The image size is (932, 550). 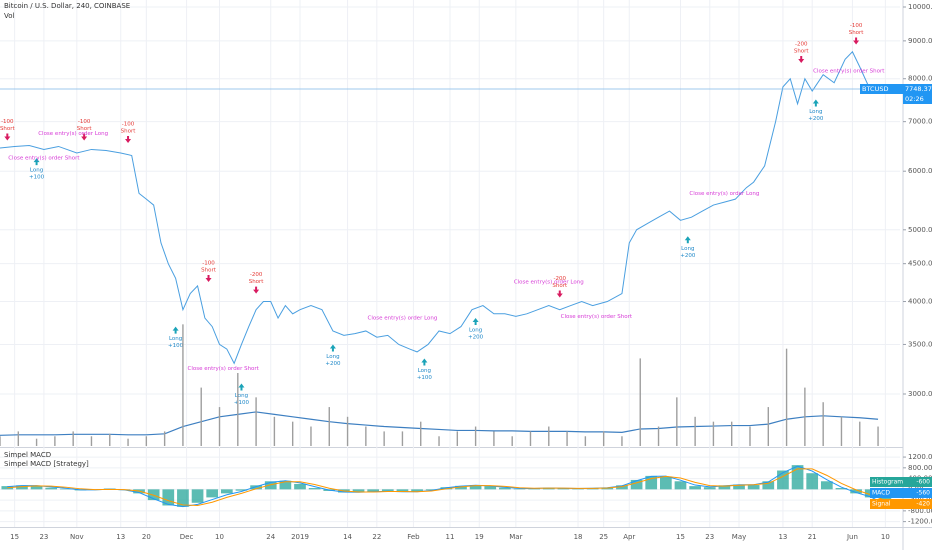 What do you see at coordinates (881, 493) in the screenshot?
I see `series-tag-name: MACD` at bounding box center [881, 493].